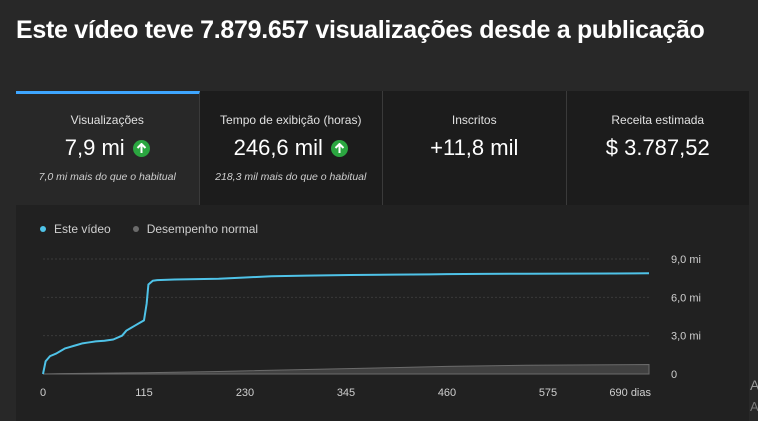  I want to click on tab-label: Inscritos, so click(474, 120).